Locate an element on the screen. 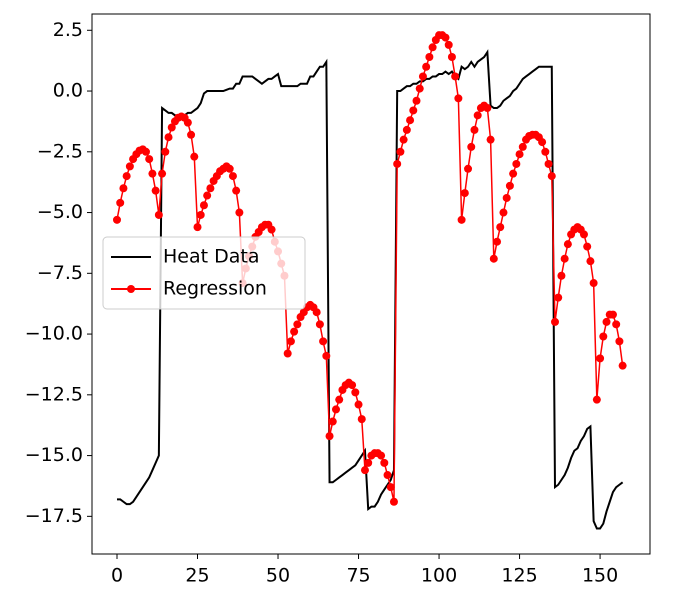 The image size is (691, 610). legend-label: Heat Data is located at coordinates (211, 257).